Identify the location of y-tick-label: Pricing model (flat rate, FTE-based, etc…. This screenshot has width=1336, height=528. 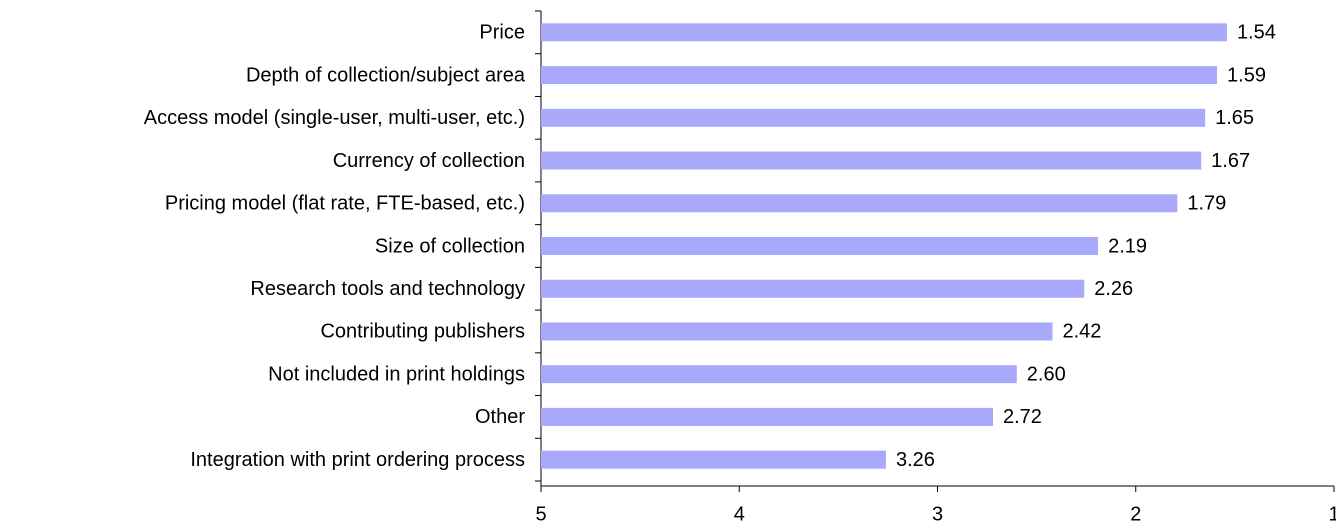
(345, 204).